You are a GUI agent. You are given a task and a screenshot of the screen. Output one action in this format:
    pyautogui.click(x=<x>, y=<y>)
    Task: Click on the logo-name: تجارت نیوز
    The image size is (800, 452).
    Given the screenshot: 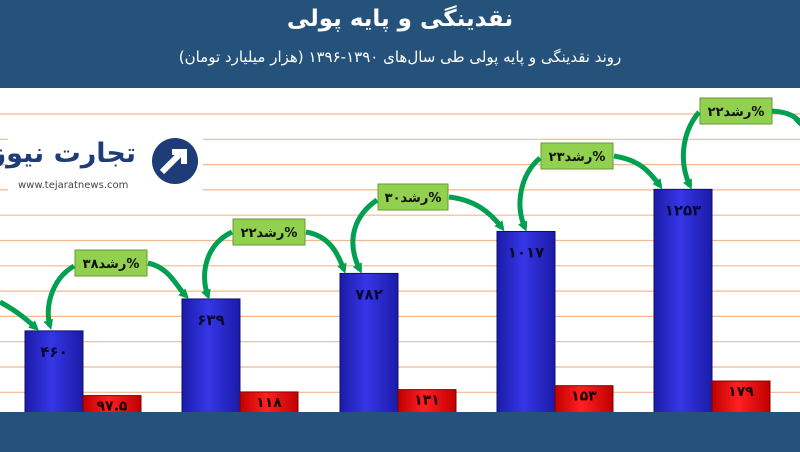 What is the action you would take?
    pyautogui.click(x=68, y=153)
    